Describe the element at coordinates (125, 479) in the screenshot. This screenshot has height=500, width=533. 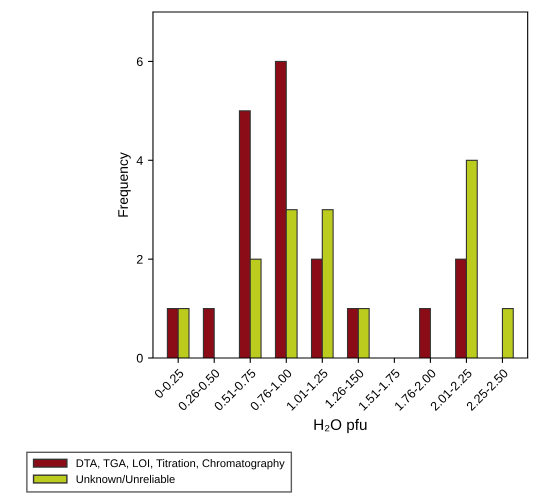
I see `legend-label: Unknown/Unreliable` at that location.